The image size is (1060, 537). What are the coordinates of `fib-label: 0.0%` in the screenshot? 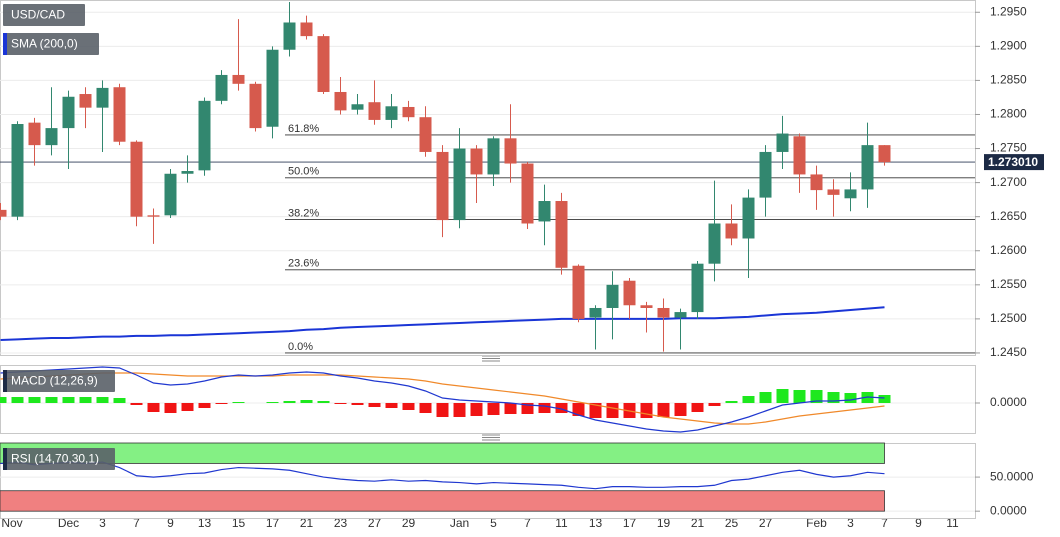 It's located at (300, 347).